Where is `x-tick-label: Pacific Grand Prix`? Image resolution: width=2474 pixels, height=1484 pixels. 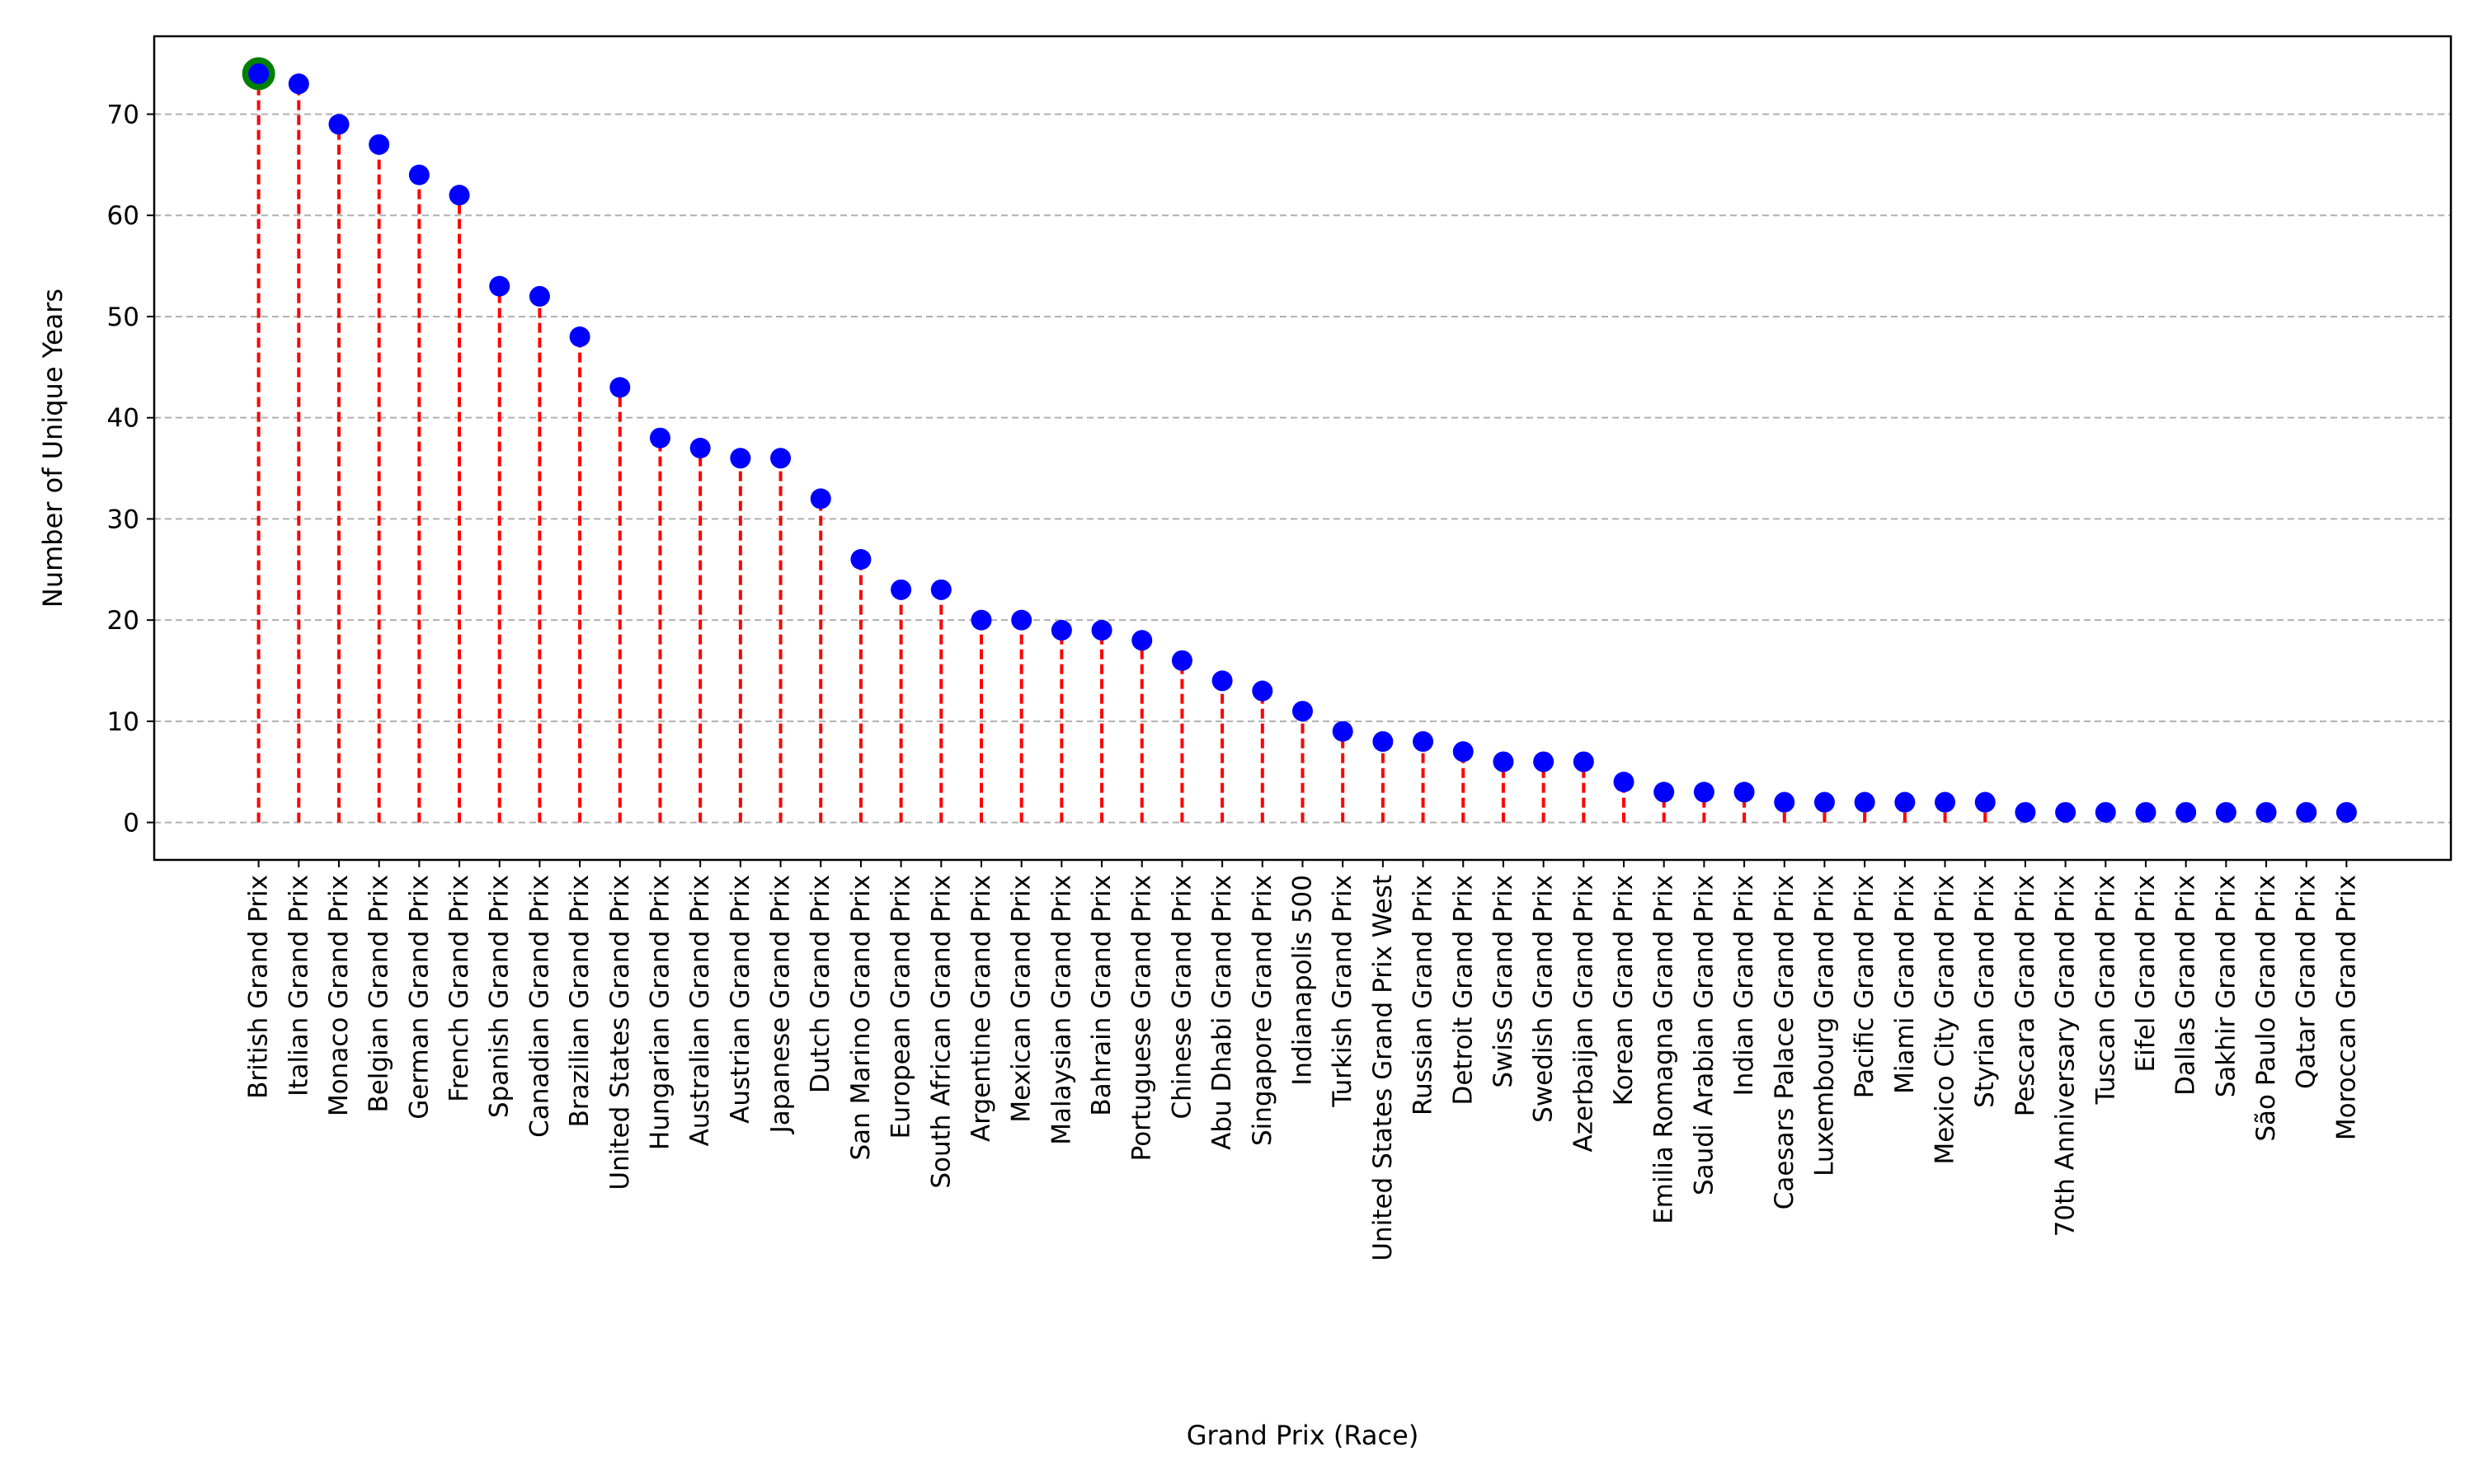
x-tick-label: Pacific Grand Prix is located at coordinates (1864, 986).